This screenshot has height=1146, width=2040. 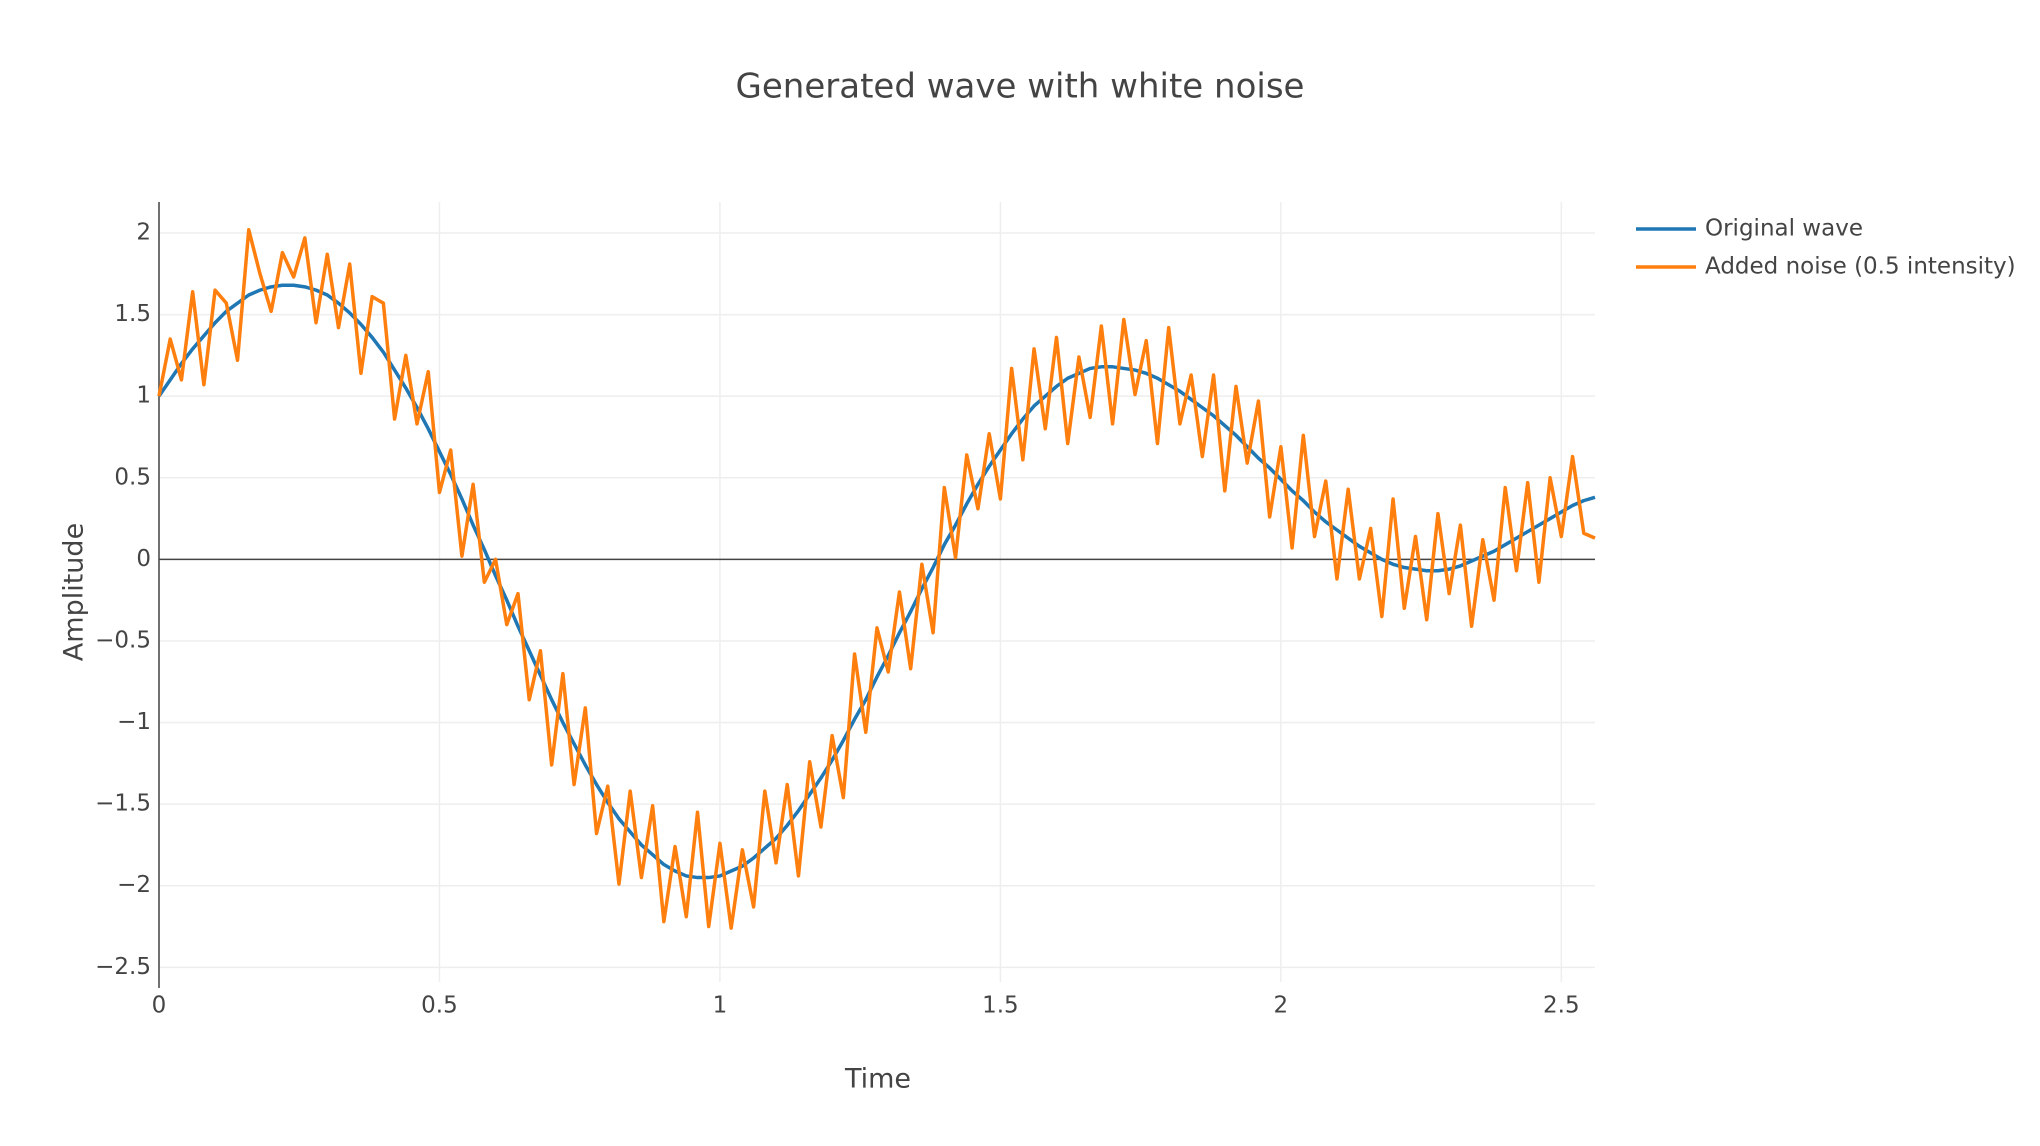 What do you see at coordinates (1860, 267) in the screenshot?
I see `legend-label: Added noise (0.5 intensity)` at bounding box center [1860, 267].